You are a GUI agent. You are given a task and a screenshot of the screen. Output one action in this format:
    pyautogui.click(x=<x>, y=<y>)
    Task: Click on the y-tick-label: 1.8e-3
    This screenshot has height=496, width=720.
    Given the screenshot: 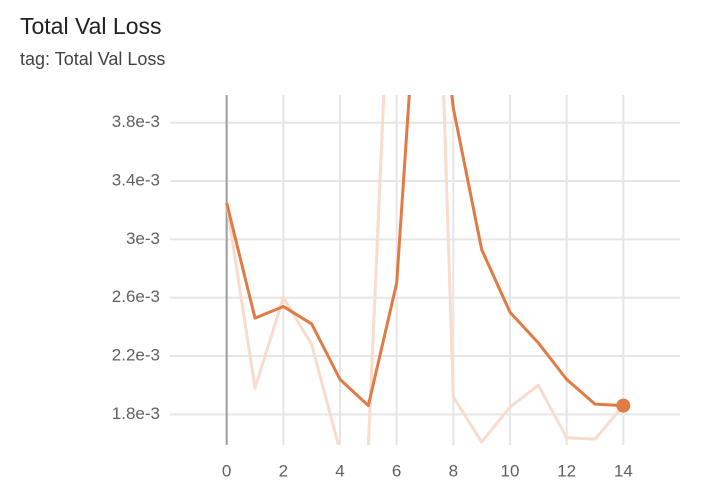 What is the action you would take?
    pyautogui.click(x=136, y=413)
    